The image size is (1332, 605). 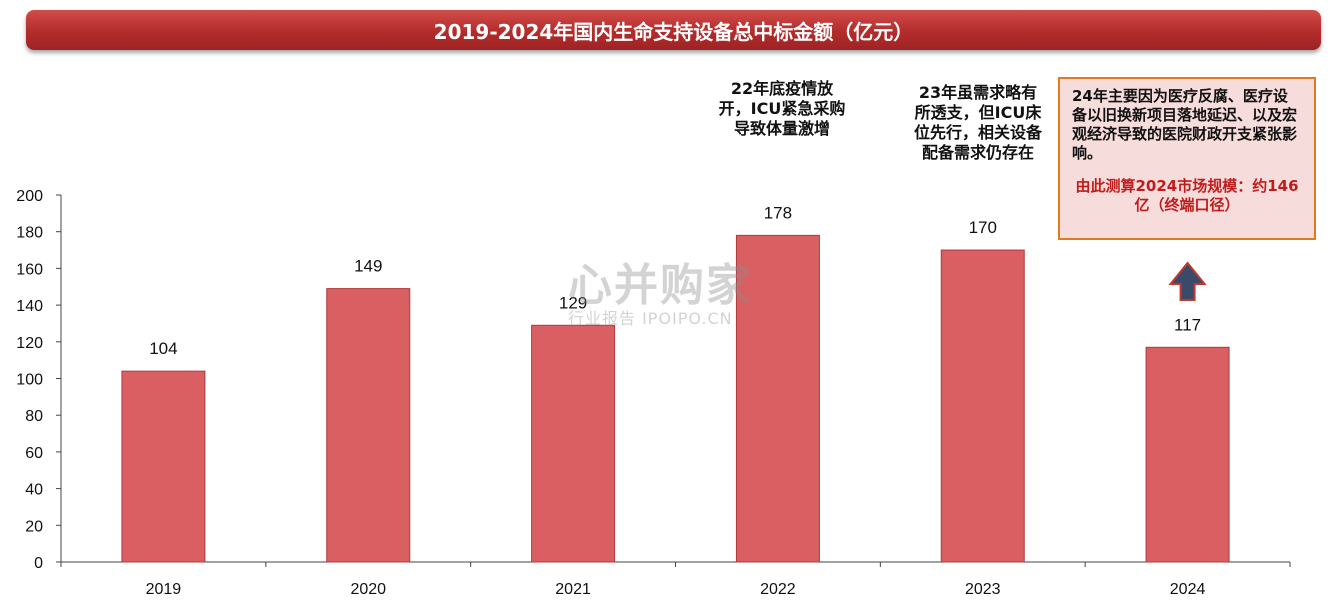 I want to click on bar-2020, so click(x=368, y=425).